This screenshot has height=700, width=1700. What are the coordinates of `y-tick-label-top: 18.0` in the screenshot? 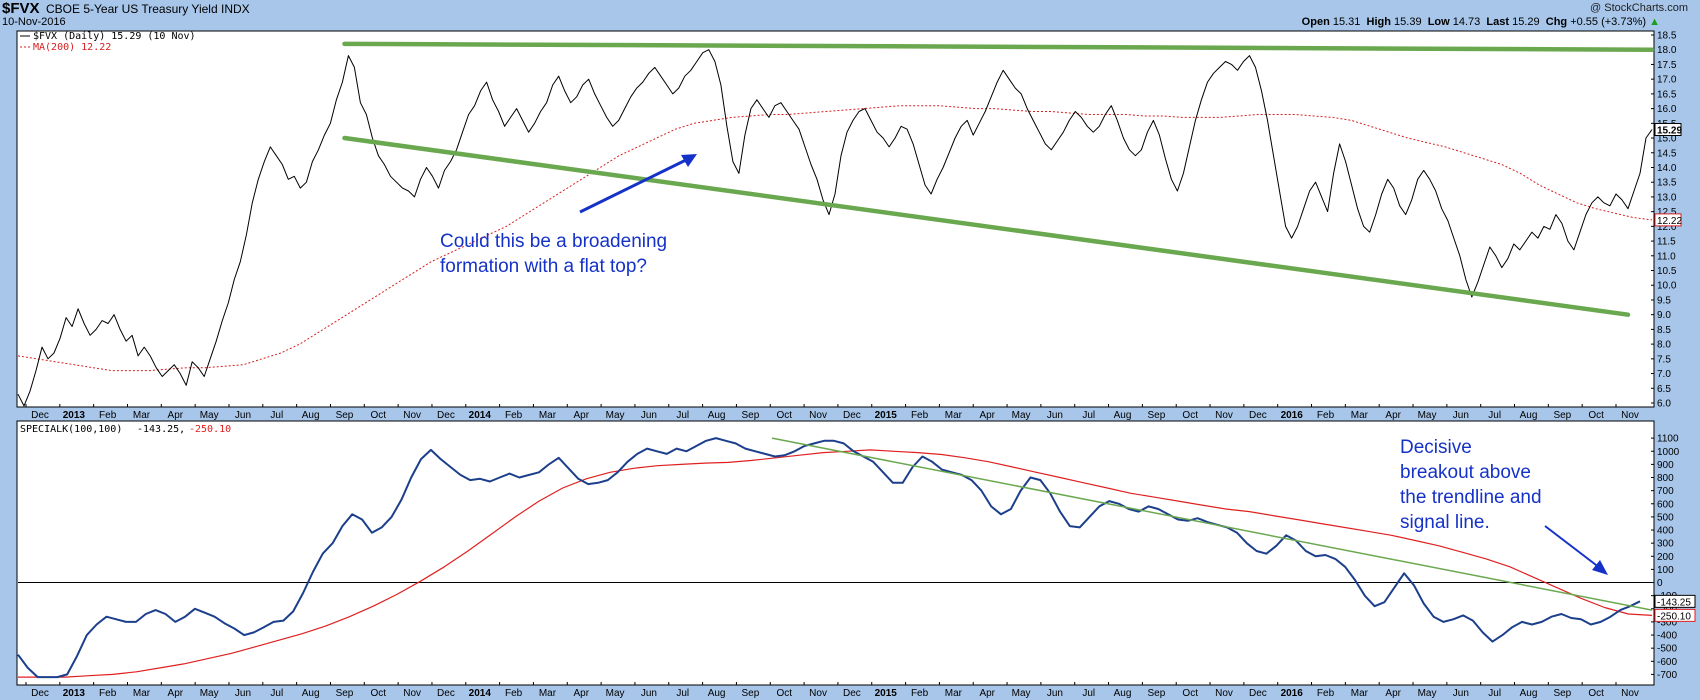 It's located at (1667, 50).